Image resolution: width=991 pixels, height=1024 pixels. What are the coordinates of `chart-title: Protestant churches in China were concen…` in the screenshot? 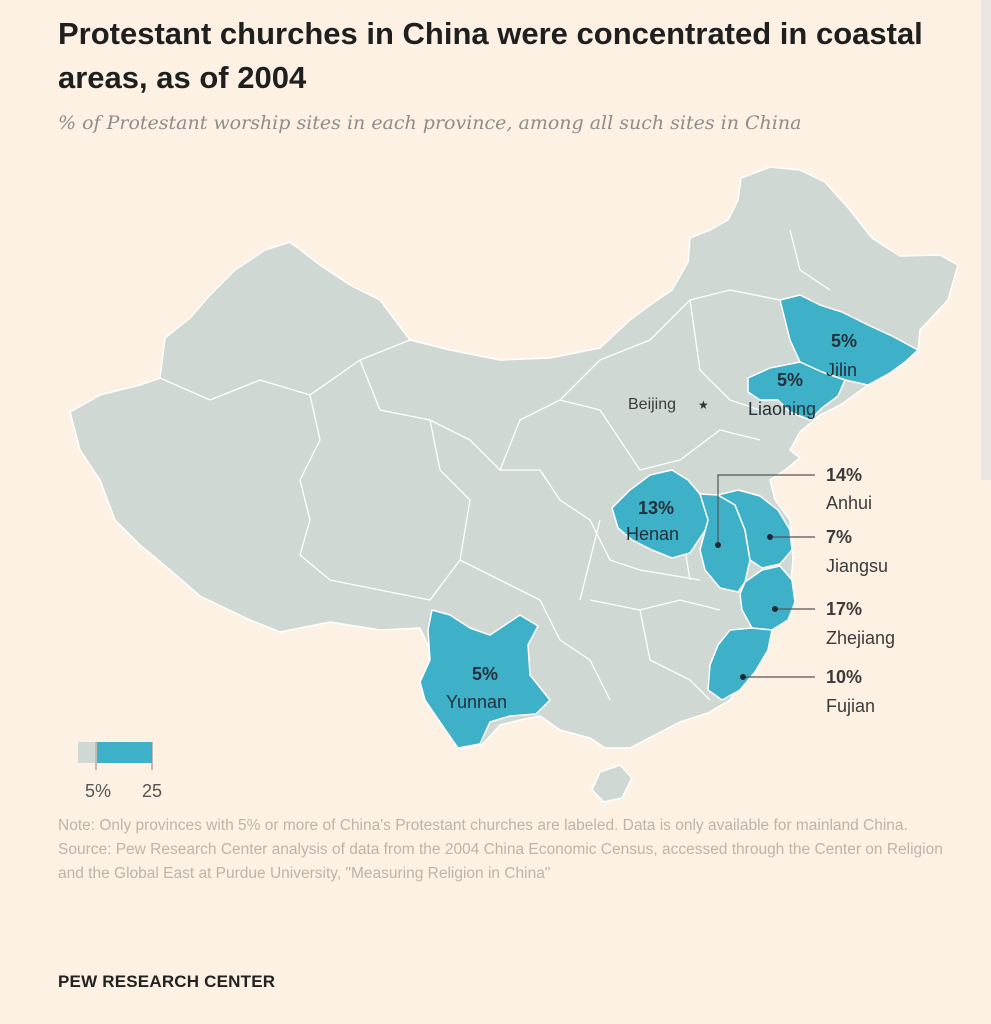 It's located at (490, 55).